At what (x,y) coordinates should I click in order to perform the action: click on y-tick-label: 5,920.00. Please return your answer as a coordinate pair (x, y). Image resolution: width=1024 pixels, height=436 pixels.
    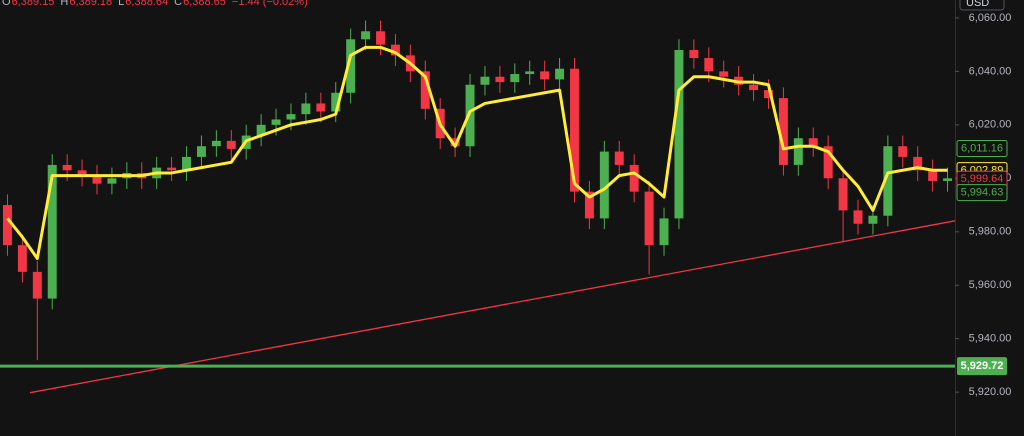
    Looking at the image, I should click on (990, 392).